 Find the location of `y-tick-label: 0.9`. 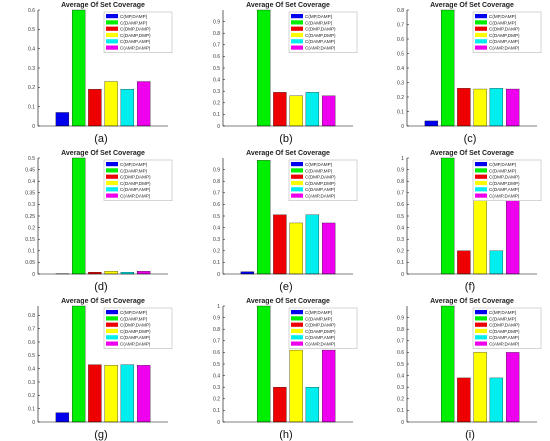

y-tick-label: 0.9 is located at coordinates (400, 318).